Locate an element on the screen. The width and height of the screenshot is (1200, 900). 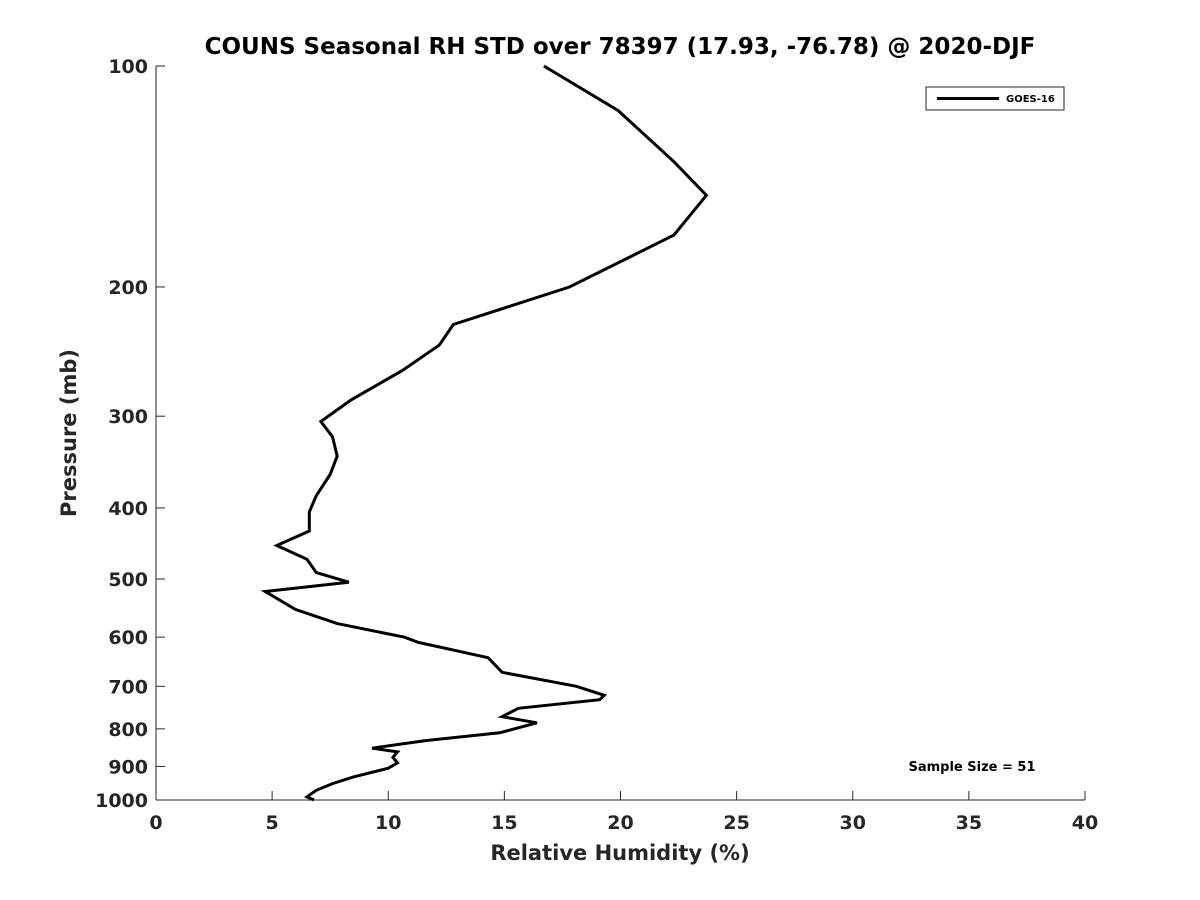
legend: GOES-16 is located at coordinates (995, 98).